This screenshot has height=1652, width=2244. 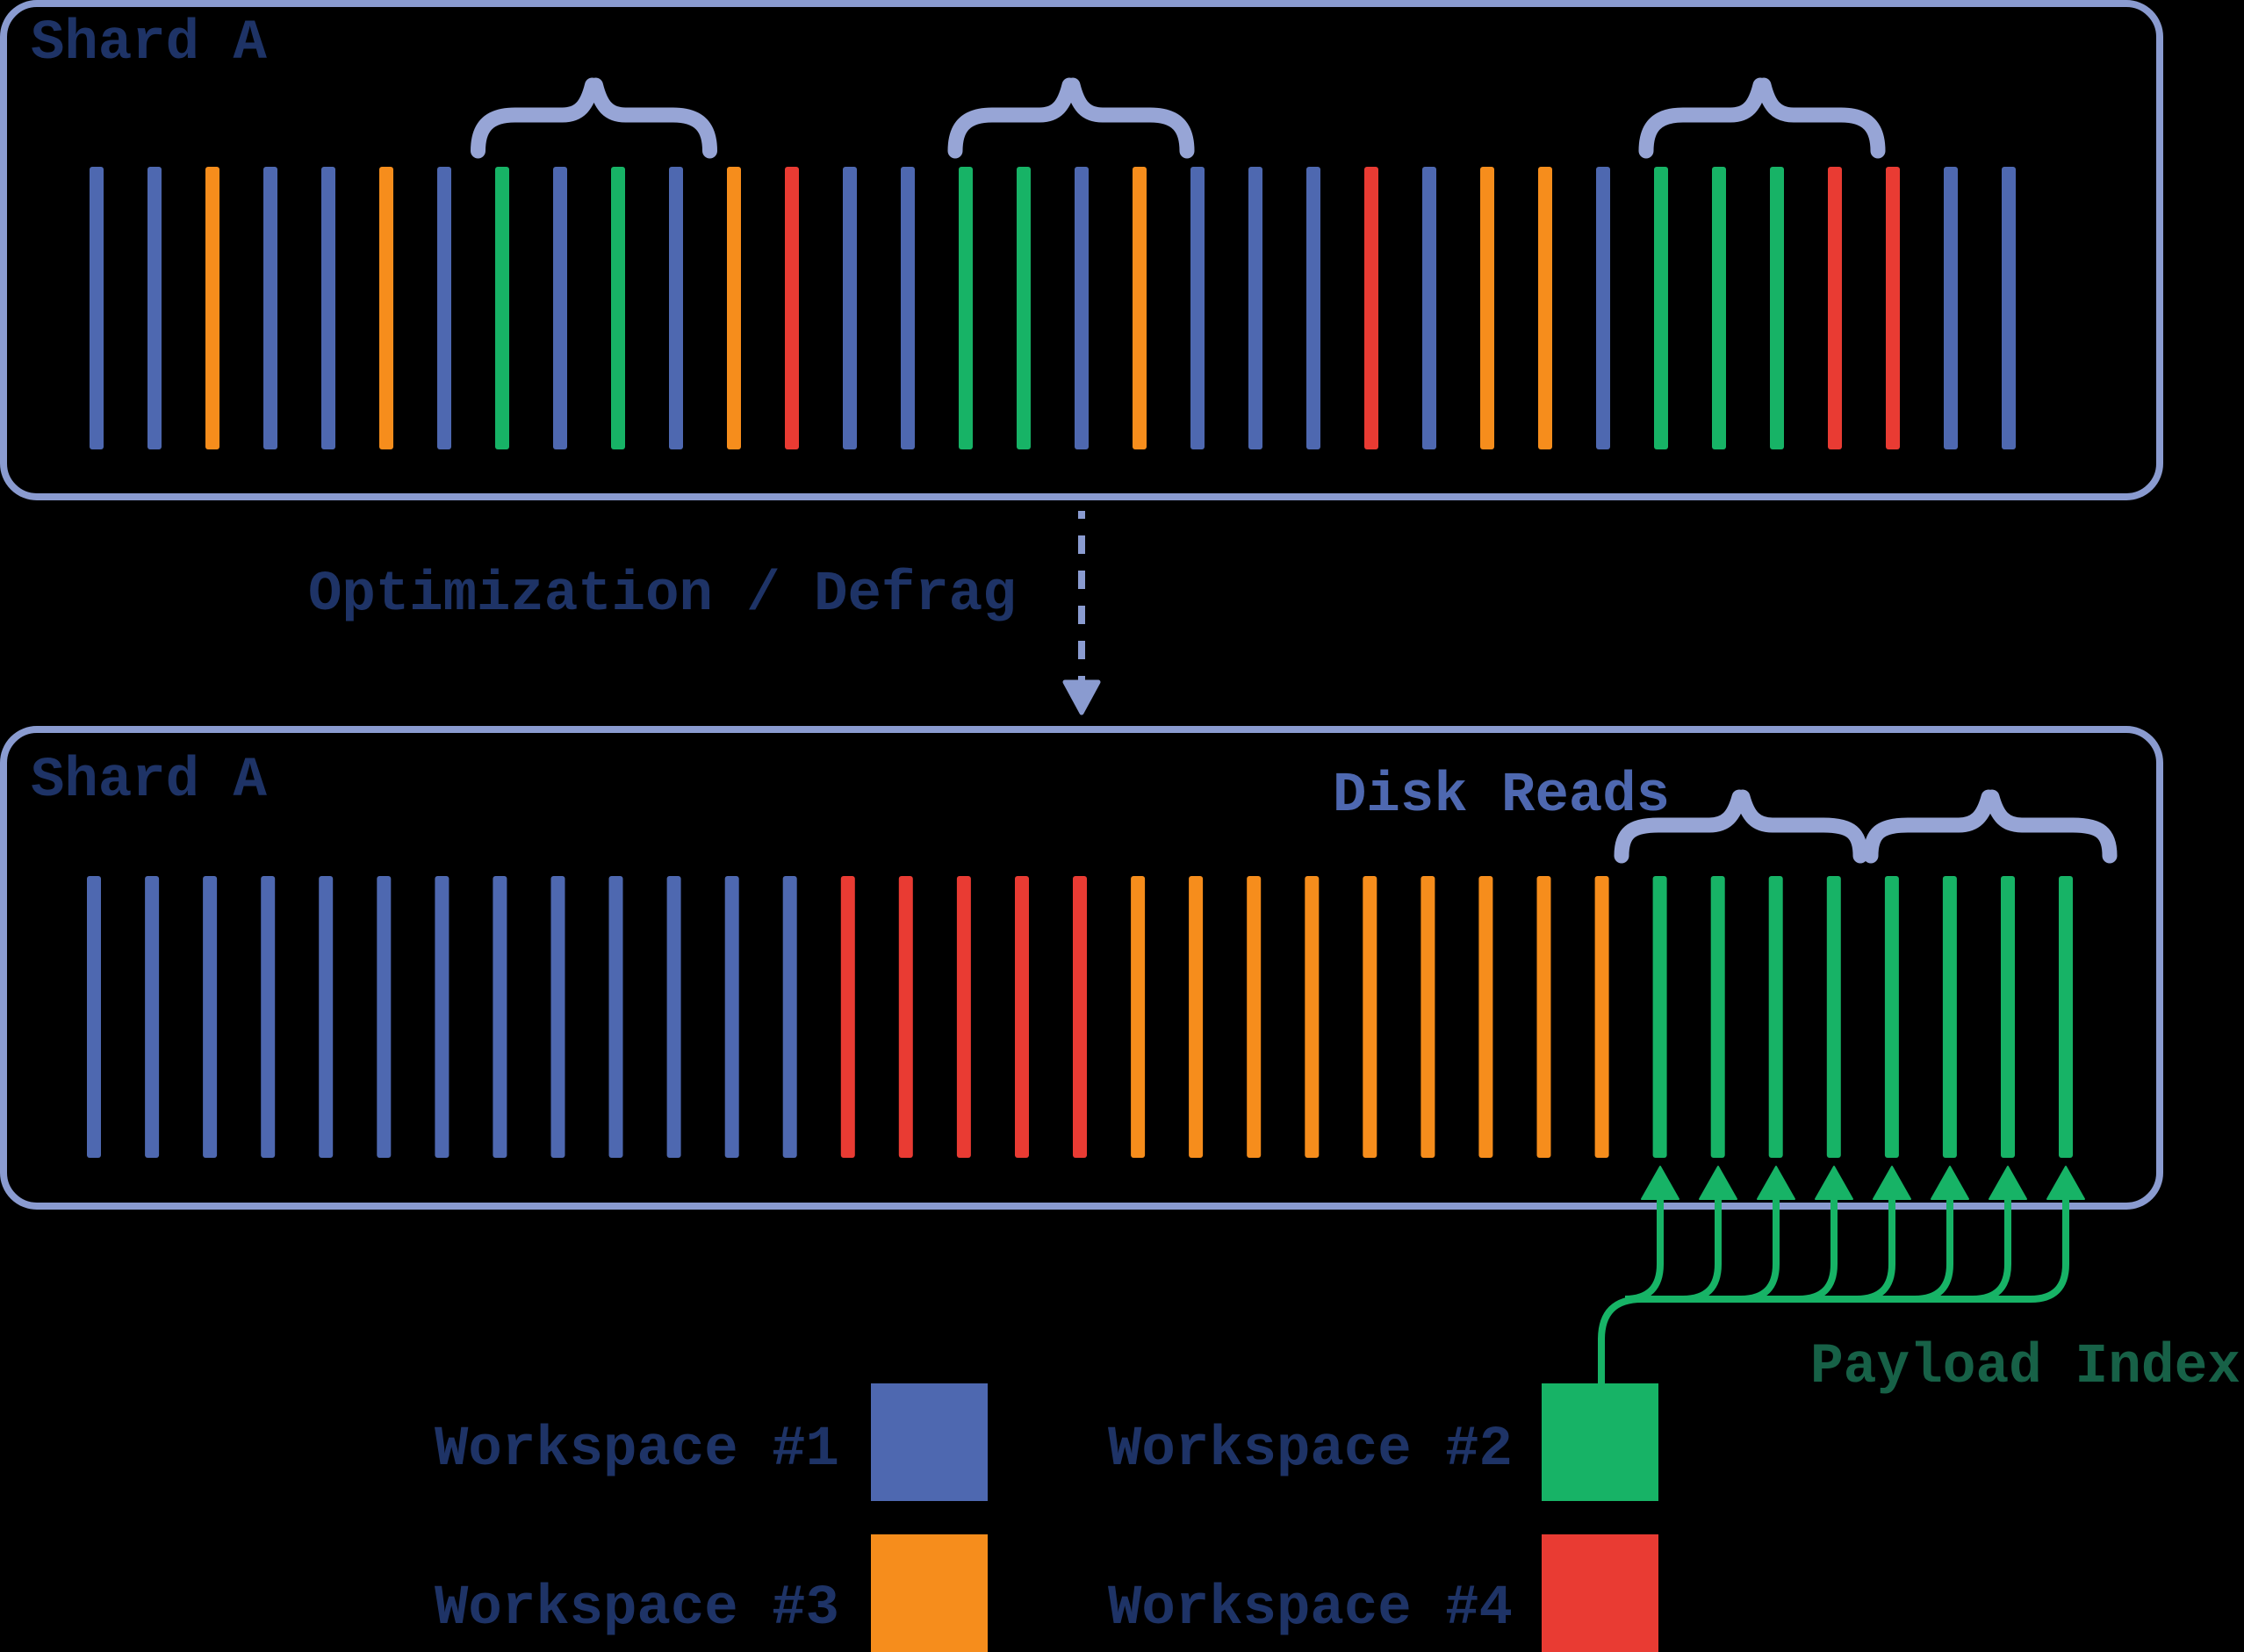 I want to click on svg-text: Payload Index, so click(x=2025, y=1367).